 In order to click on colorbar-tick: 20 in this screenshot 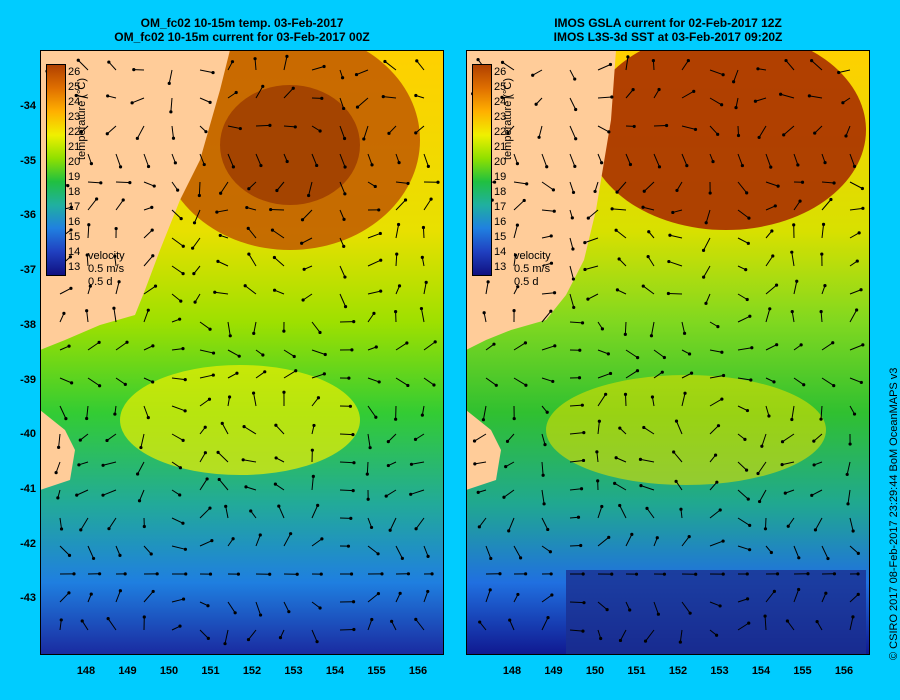, I will do `click(74, 162)`.